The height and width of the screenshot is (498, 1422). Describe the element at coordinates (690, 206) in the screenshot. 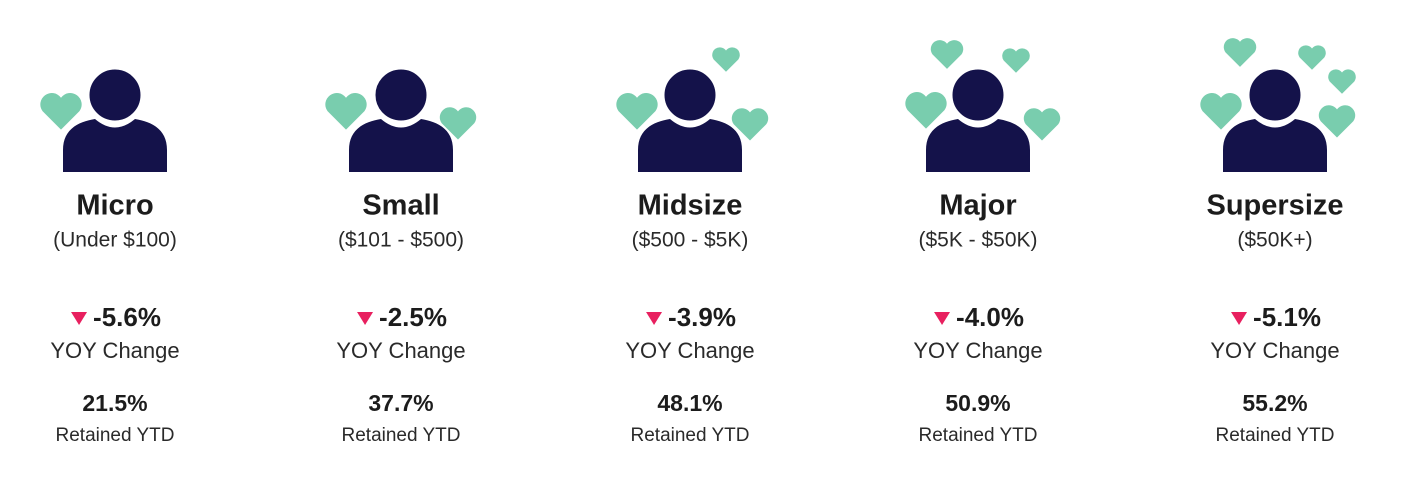

I see `tier-name: Midsize` at that location.